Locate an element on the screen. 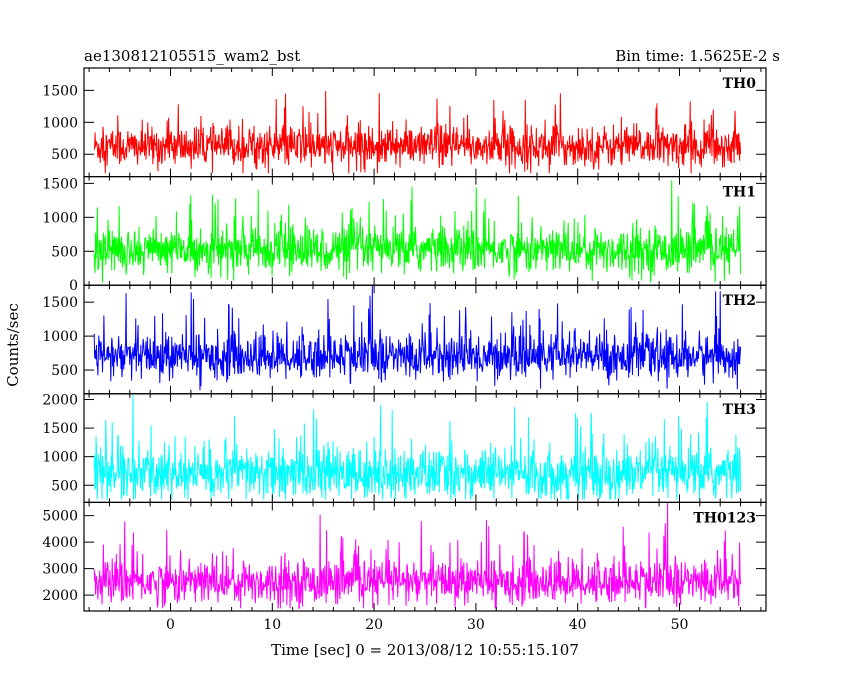 Image resolution: width=850 pixels, height=680 pixels. panel-label: TH0 is located at coordinates (740, 84).